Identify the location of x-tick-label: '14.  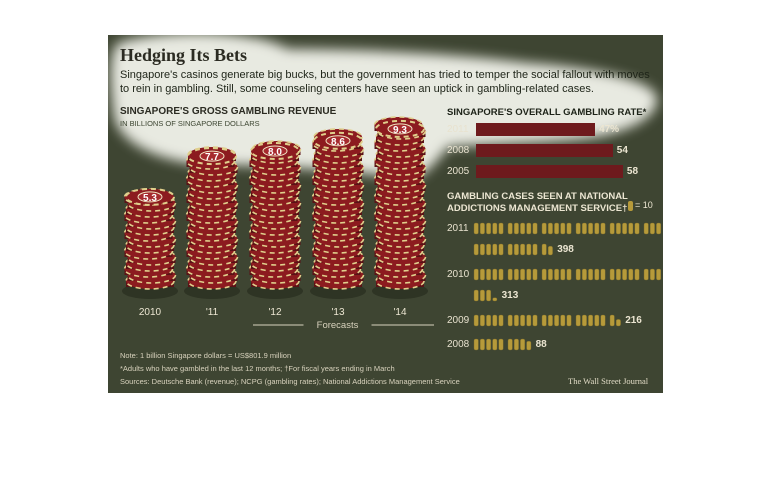
(399, 312).